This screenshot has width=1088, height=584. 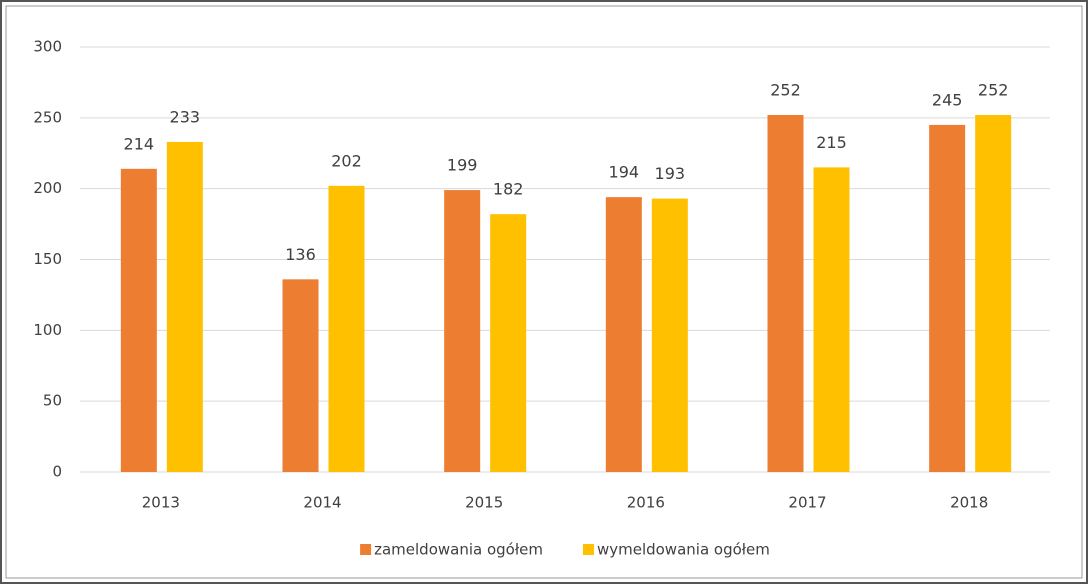 I want to click on y-tick-label: 100, so click(x=47, y=330).